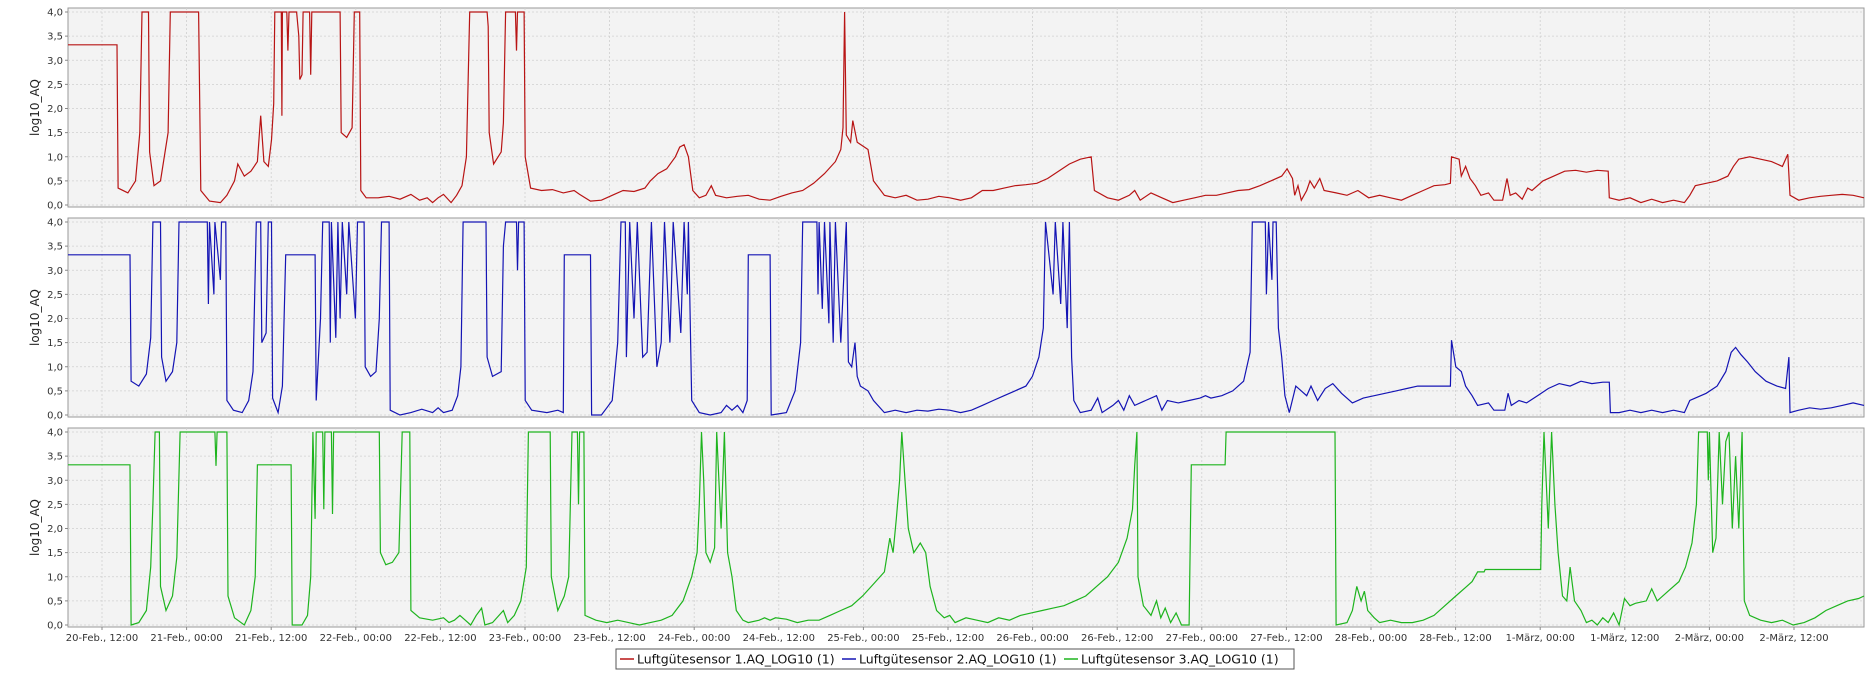 Image resolution: width=1872 pixels, height=681 pixels. Describe the element at coordinates (356, 638) in the screenshot. I see `x-tick-label: 22-Feb., 00:00` at that location.